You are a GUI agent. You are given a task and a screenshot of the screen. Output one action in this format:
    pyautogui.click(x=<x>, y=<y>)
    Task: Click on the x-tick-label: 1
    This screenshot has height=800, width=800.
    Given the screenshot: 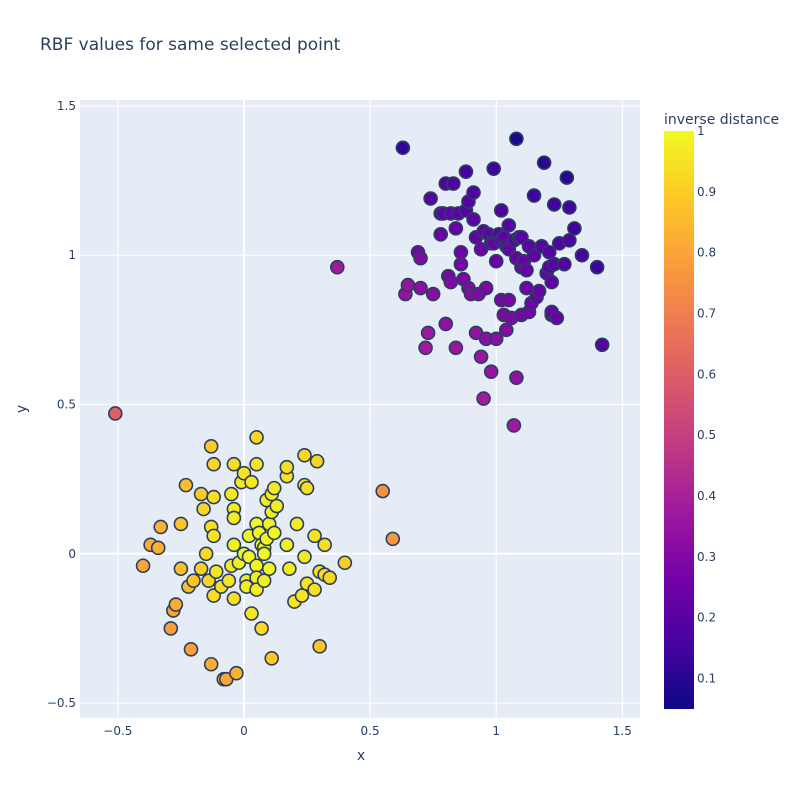 What is the action you would take?
    pyautogui.click(x=496, y=731)
    